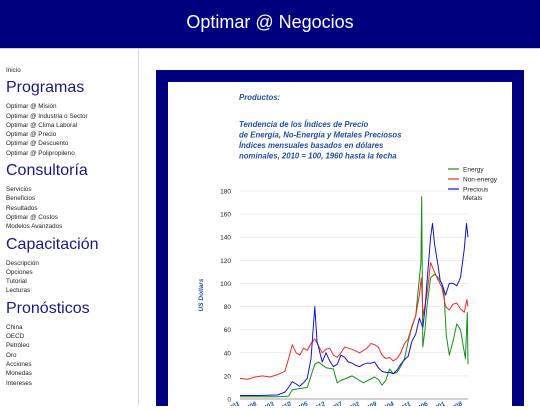 The width and height of the screenshot is (540, 411). What do you see at coordinates (15, 337) in the screenshot?
I see `sidebar-link: OECD` at bounding box center [15, 337].